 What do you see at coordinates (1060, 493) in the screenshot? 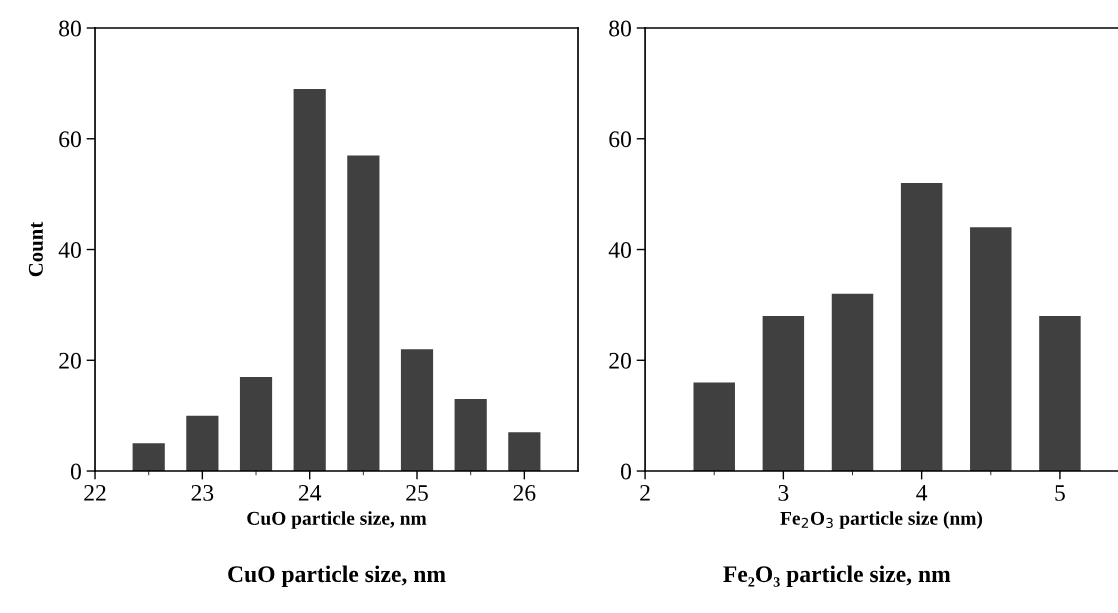
I see `x-tick-label: 5` at bounding box center [1060, 493].